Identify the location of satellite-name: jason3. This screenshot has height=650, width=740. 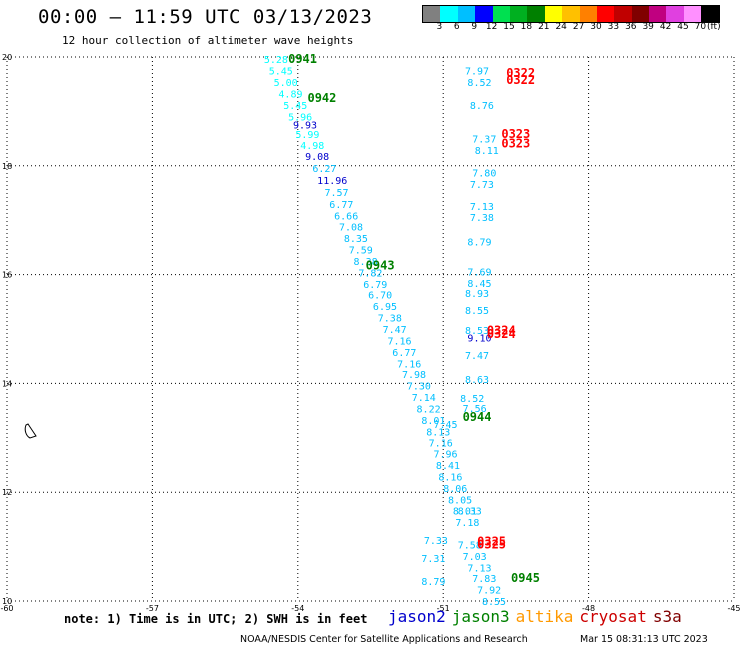
(480, 616).